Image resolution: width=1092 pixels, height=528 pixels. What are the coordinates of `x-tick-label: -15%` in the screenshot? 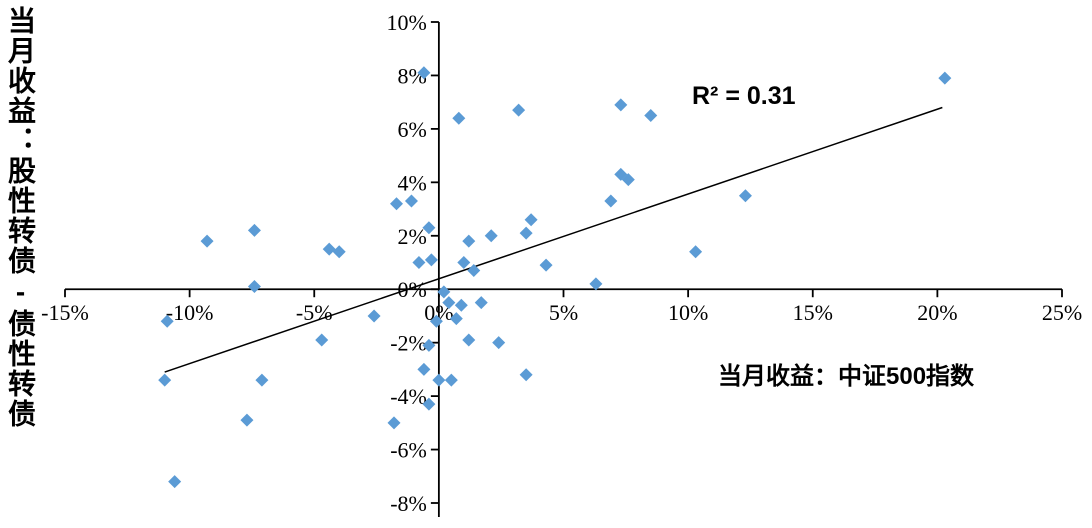 It's located at (65, 312).